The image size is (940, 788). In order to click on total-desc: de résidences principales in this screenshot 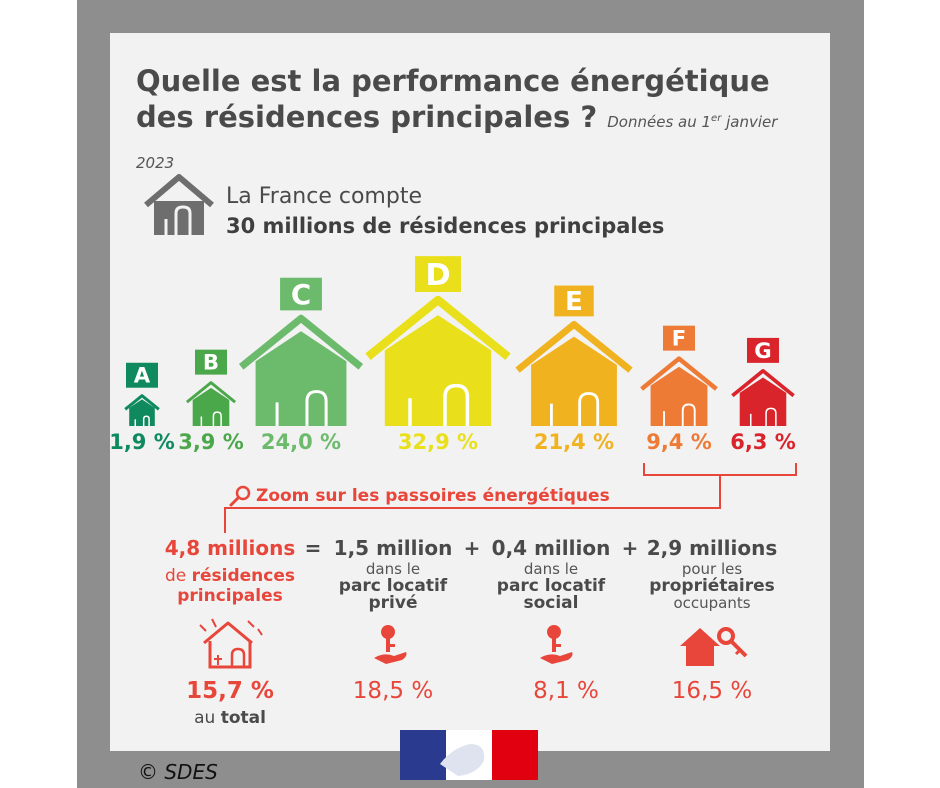, I will do `click(230, 586)`.